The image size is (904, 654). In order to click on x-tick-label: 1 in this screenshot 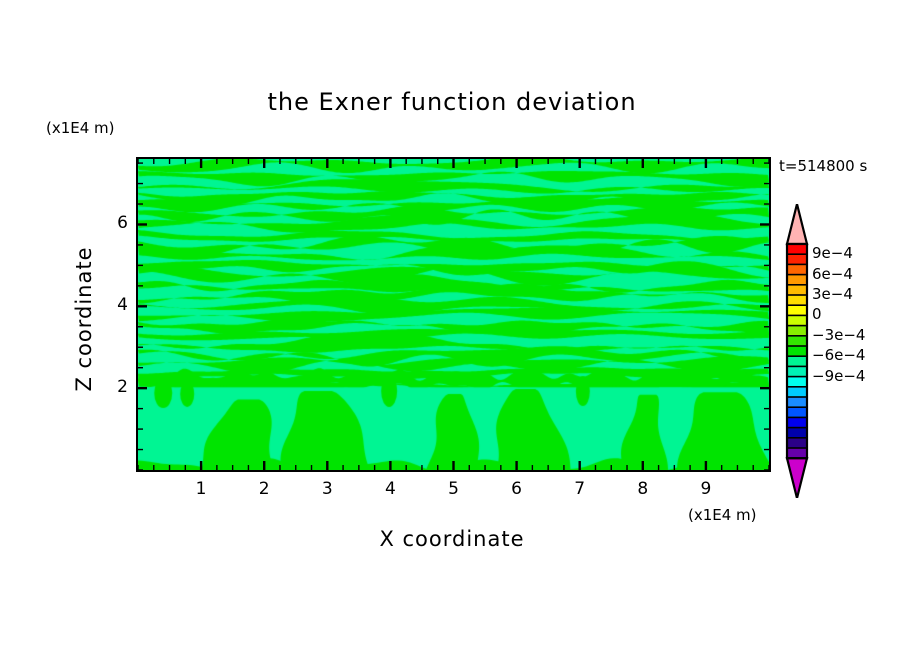, I will do `click(201, 489)`.